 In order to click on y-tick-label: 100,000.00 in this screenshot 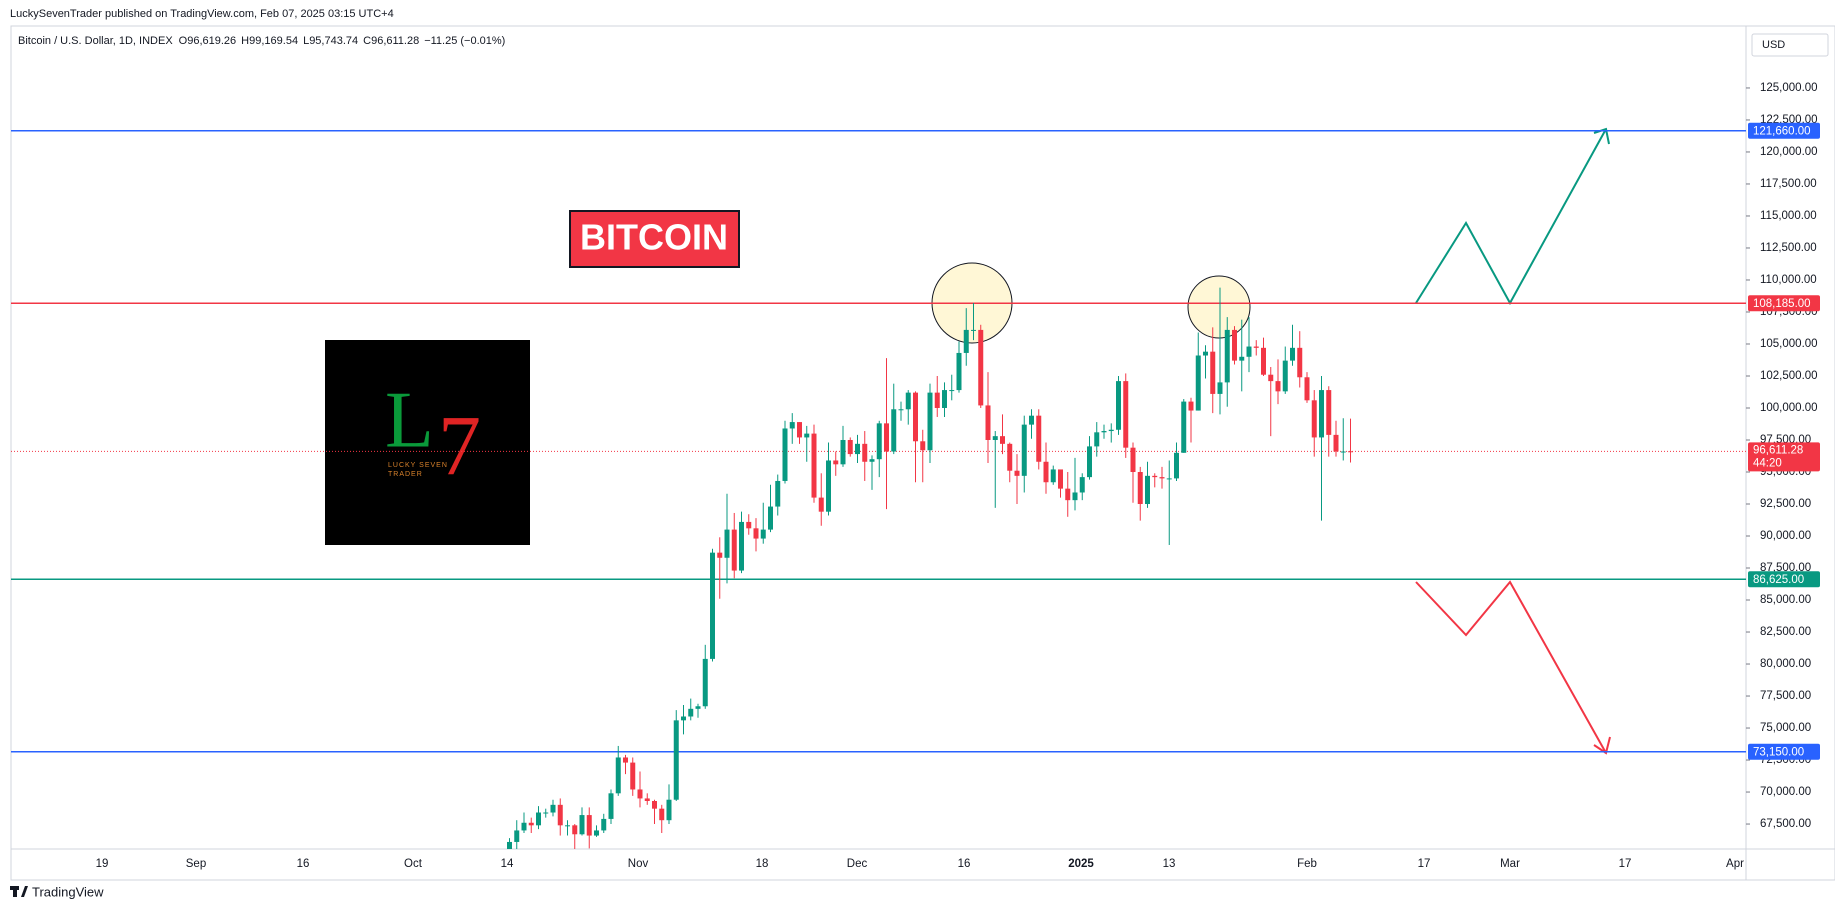, I will do `click(1789, 408)`.